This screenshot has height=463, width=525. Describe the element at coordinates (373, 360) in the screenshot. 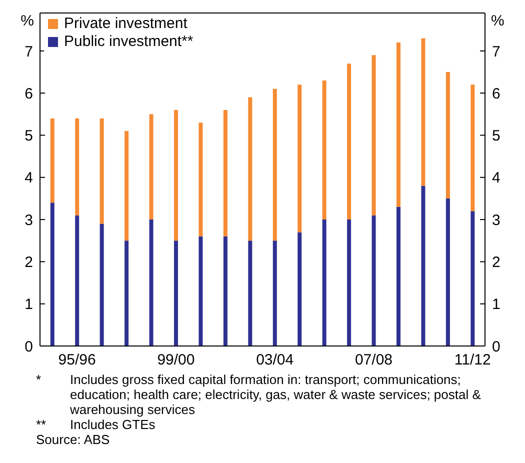

I see `x-tick-label: 07/08` at that location.